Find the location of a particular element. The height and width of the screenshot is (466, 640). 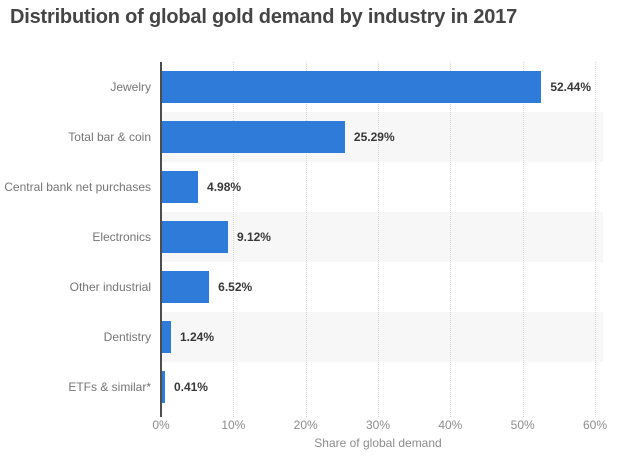

x-tick-label: 40% is located at coordinates (450, 425).